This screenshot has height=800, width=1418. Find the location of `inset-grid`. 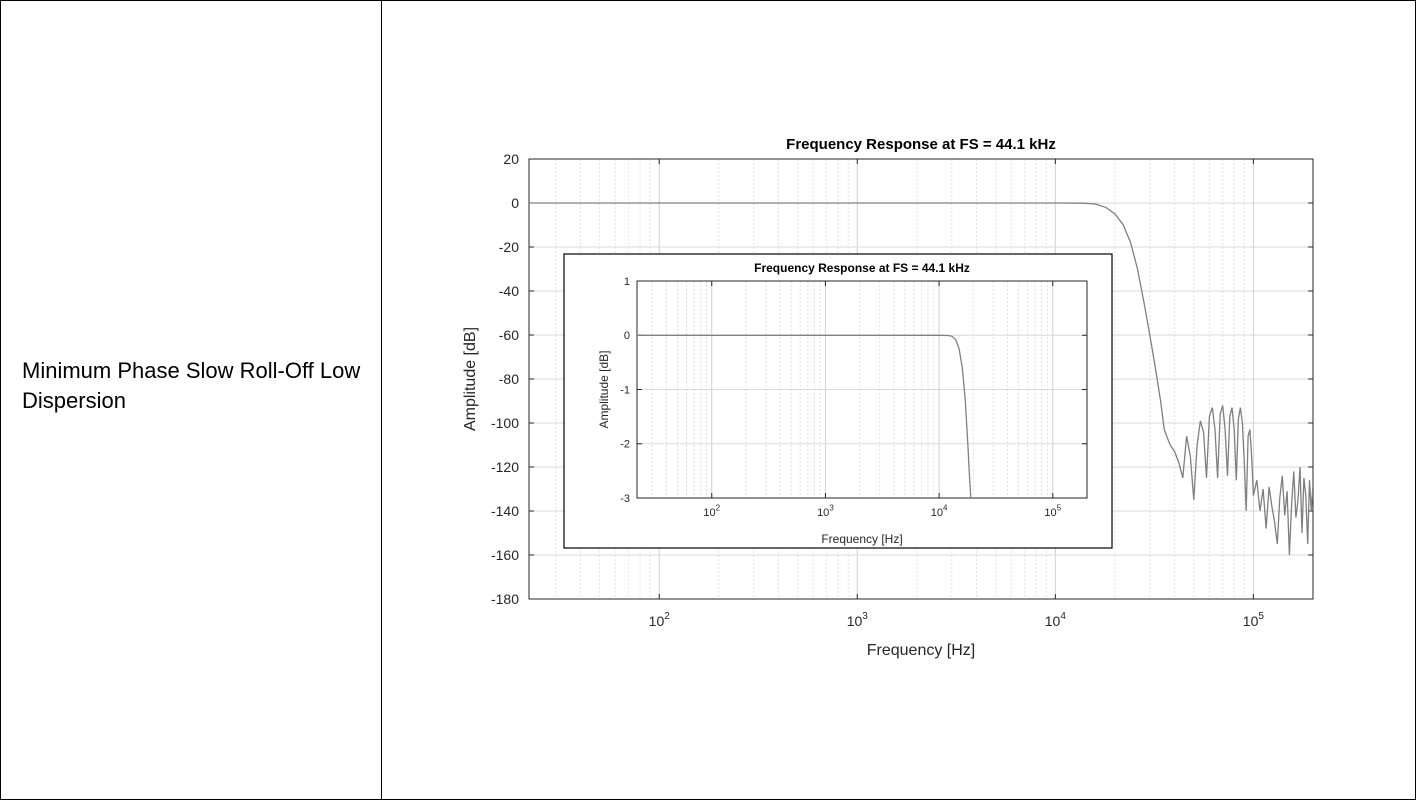

inset-grid is located at coordinates (862, 389).